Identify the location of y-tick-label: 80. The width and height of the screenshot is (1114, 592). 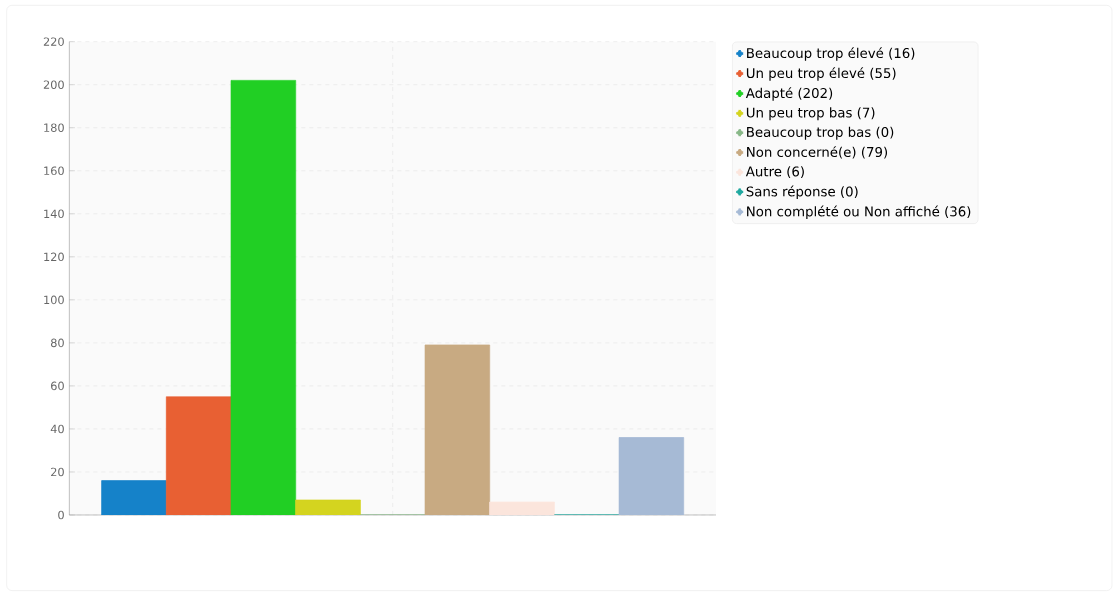
(57, 343).